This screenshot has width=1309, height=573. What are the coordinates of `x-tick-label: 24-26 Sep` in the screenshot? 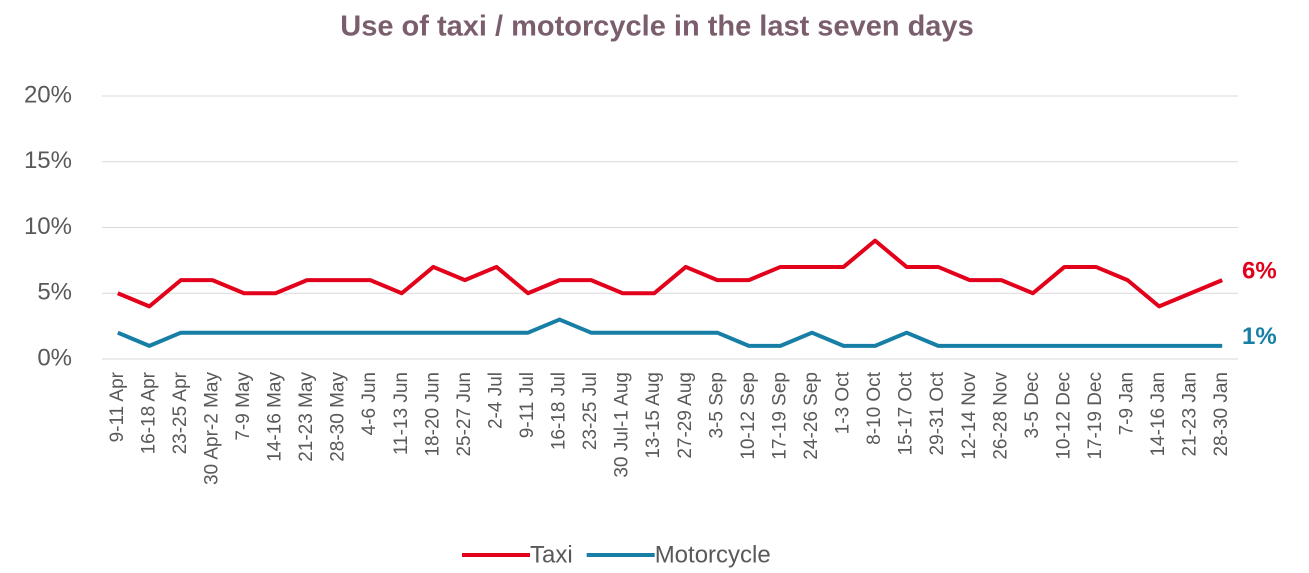 It's located at (811, 416).